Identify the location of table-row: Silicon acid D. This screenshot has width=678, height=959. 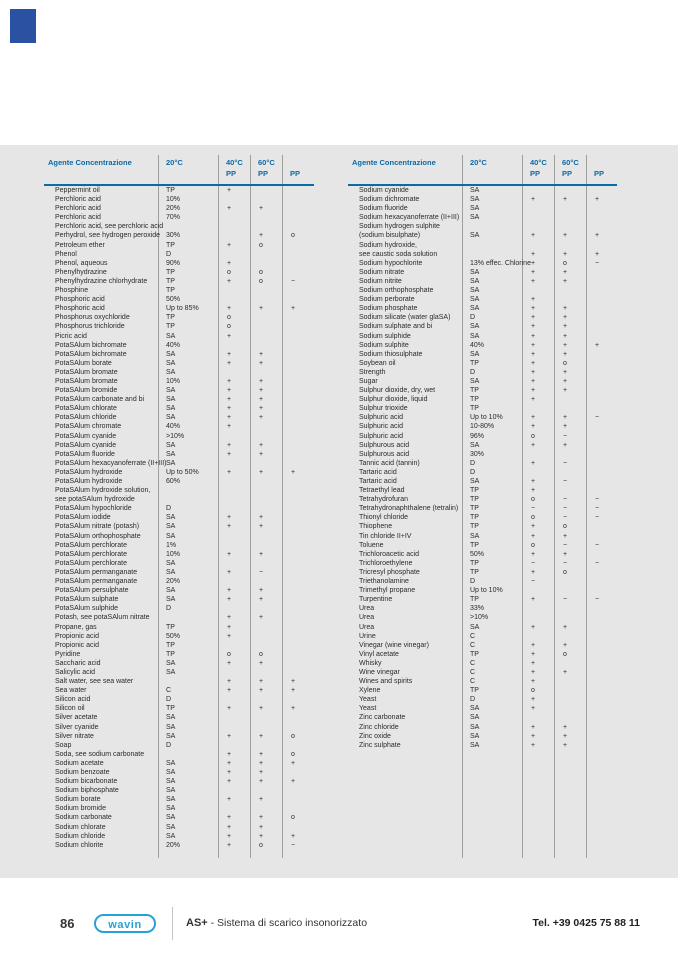
(179, 699).